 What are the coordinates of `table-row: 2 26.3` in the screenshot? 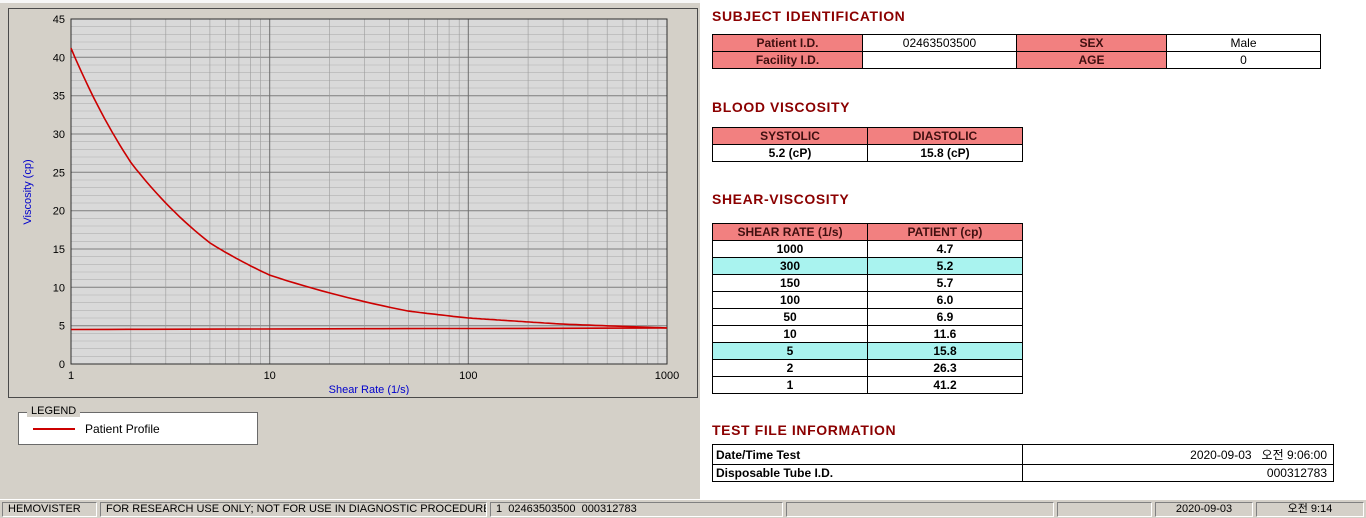 It's located at (867, 368).